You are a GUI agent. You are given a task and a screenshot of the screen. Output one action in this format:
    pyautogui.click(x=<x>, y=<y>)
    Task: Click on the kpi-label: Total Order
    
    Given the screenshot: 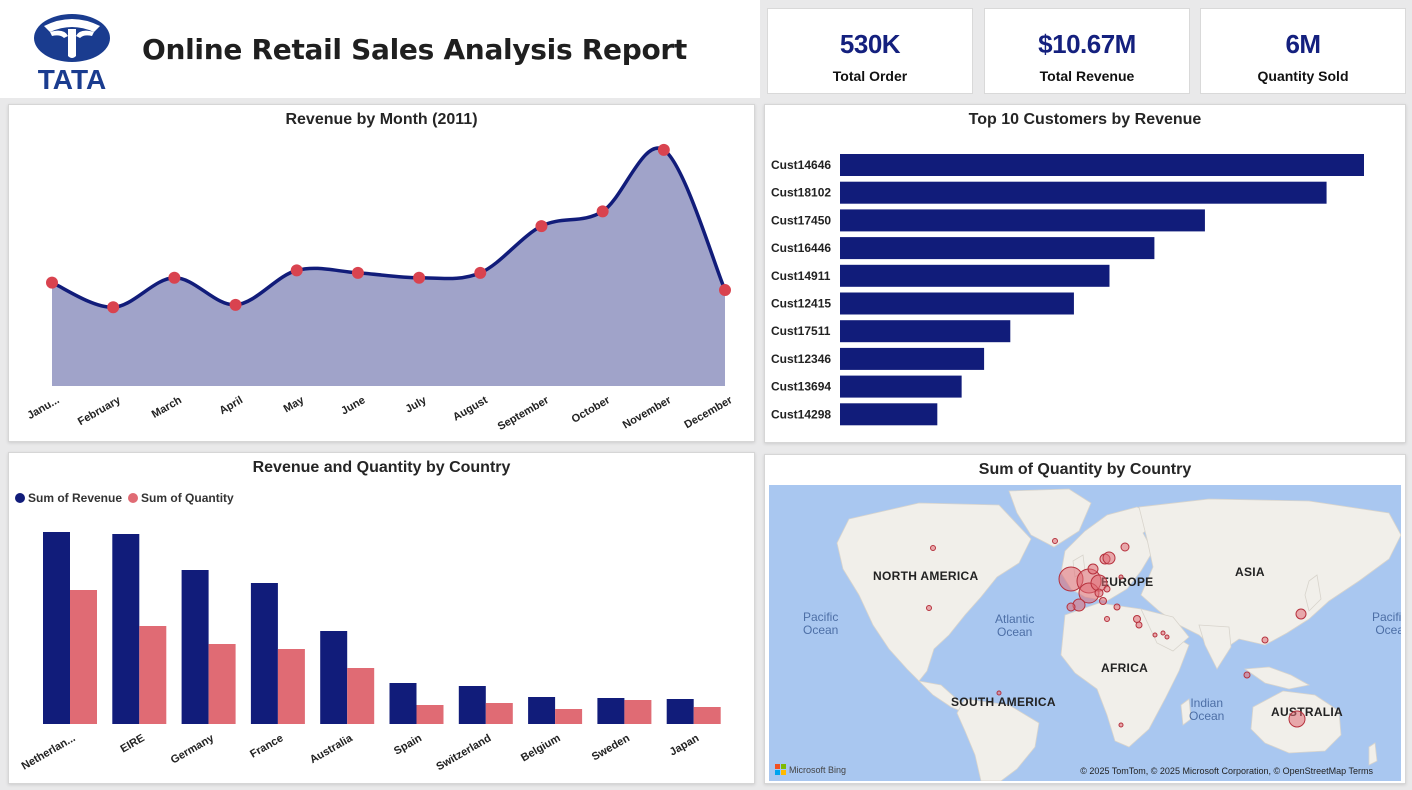 What is the action you would take?
    pyautogui.click(x=870, y=76)
    